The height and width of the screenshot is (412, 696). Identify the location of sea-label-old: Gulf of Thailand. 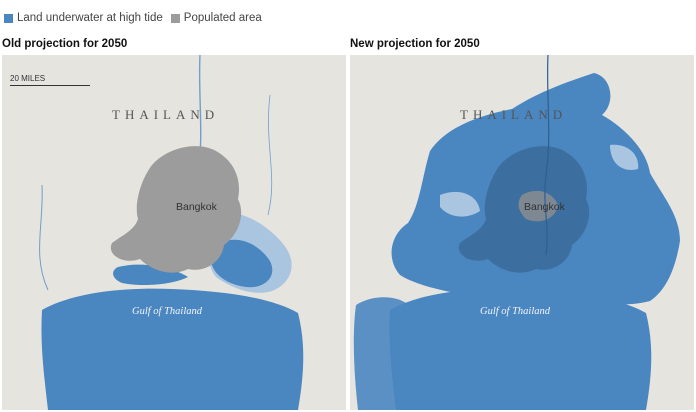
(167, 311).